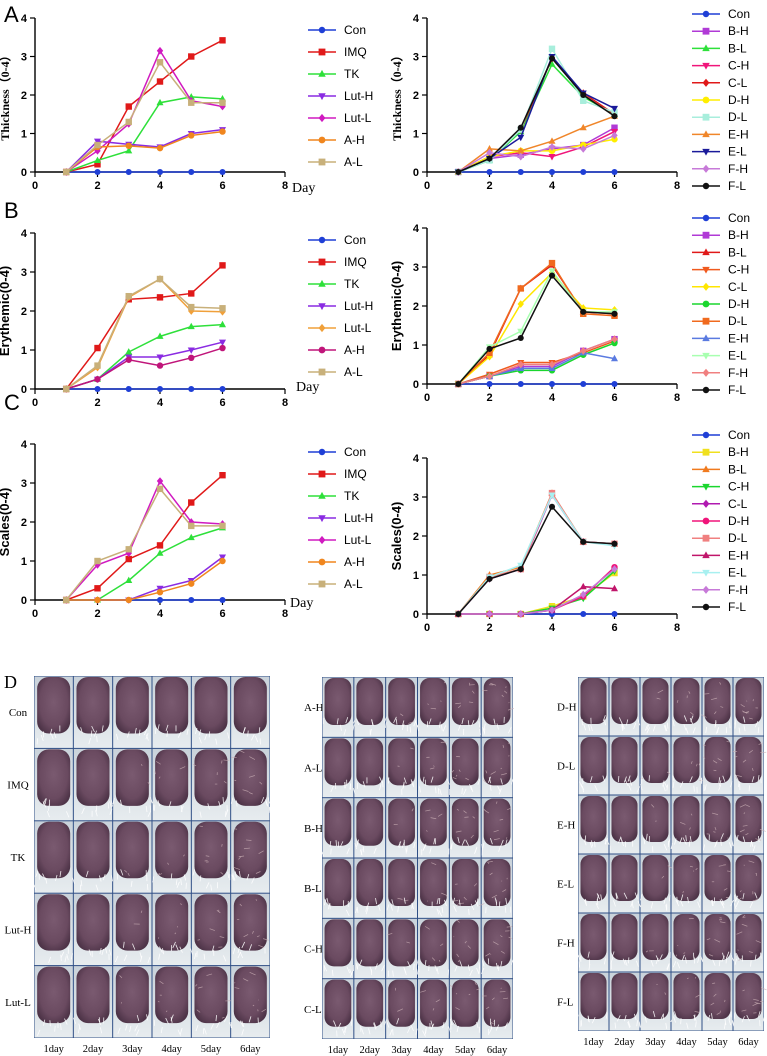 The width and height of the screenshot is (767, 1056). I want to click on photo-column-label: 1day, so click(53, 1049).